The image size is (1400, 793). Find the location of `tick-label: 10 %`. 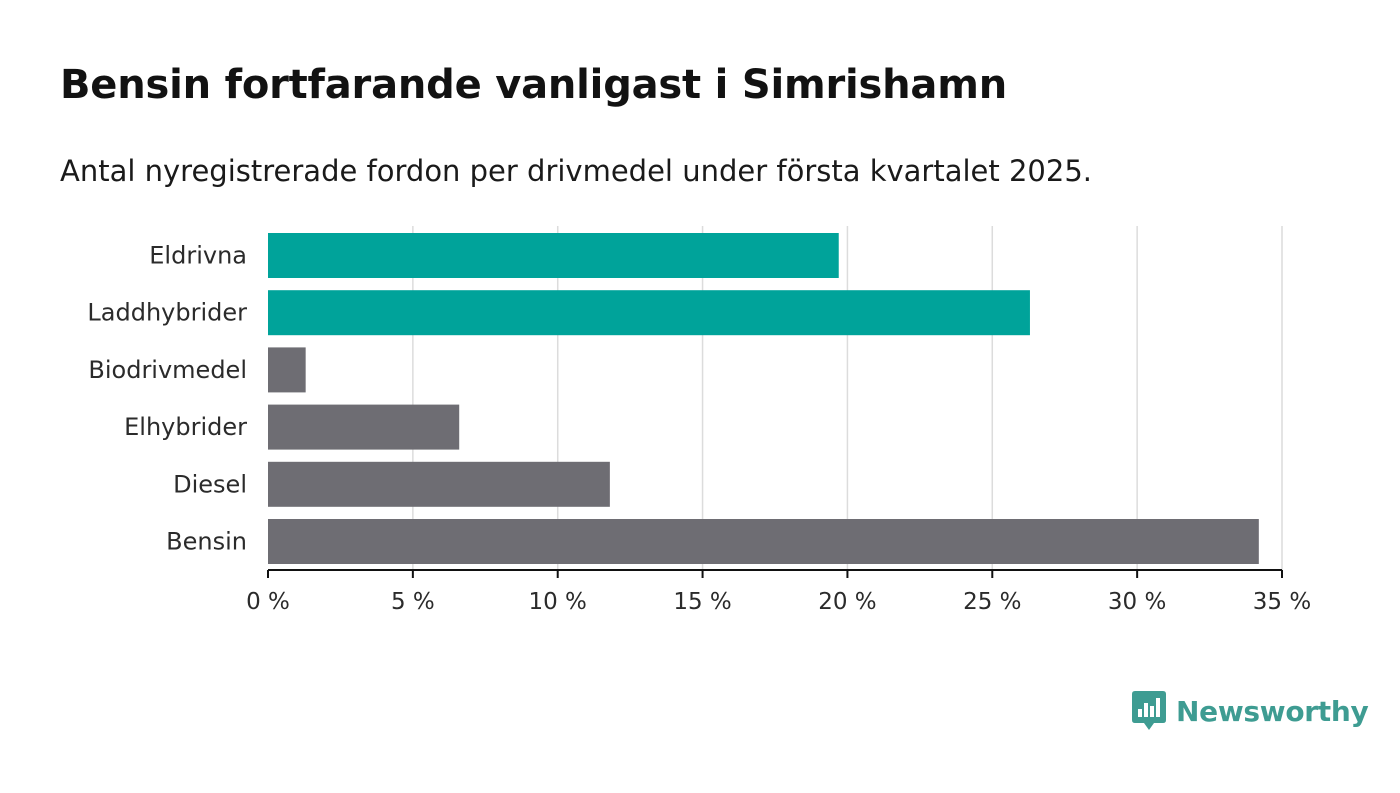

tick-label: 10 % is located at coordinates (557, 602).